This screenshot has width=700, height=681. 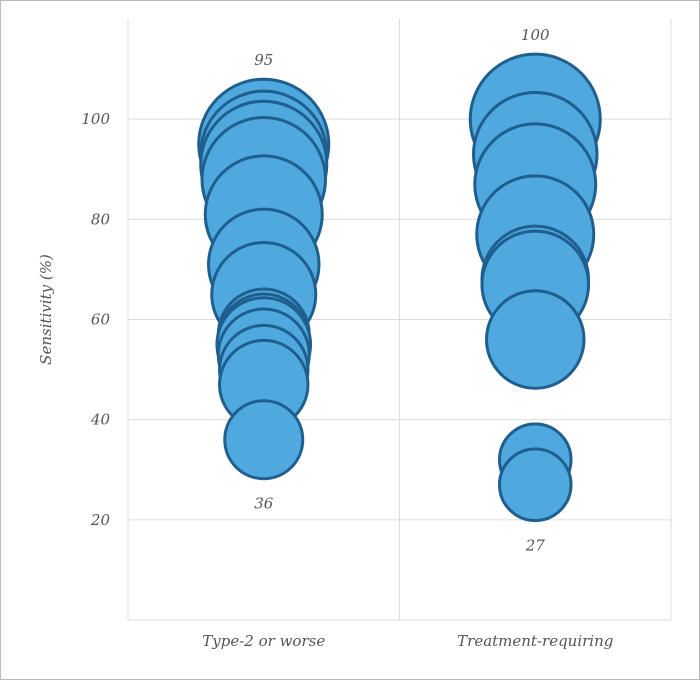 I want to click on y-tick-label: 80, so click(x=101, y=219).